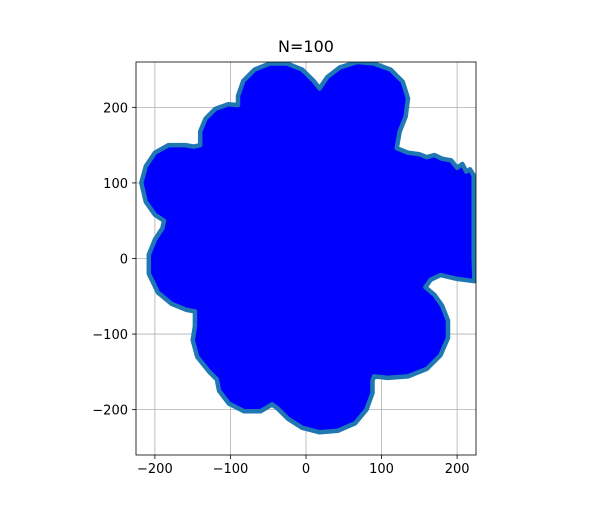 The image size is (598, 520). What do you see at coordinates (457, 469) in the screenshot?
I see `x-tick-label: 200` at bounding box center [457, 469].